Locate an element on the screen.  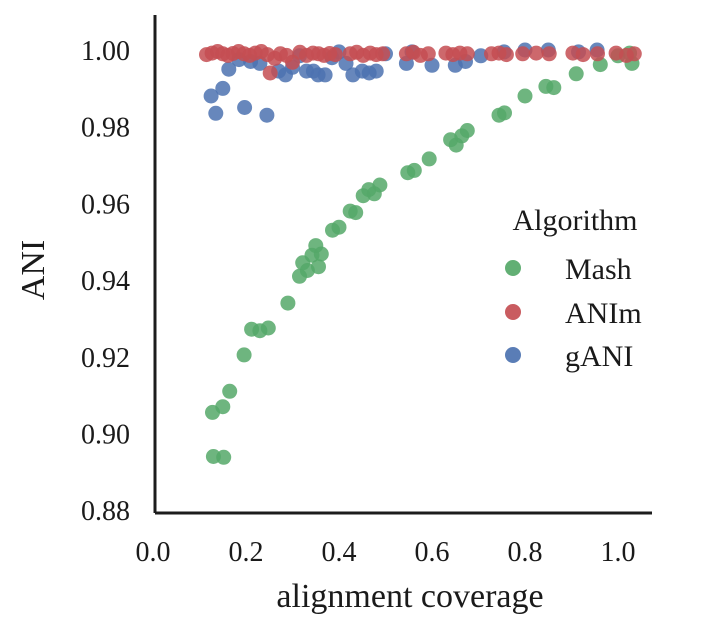
x-tick-0.4: 0.4 is located at coordinates (339, 552).